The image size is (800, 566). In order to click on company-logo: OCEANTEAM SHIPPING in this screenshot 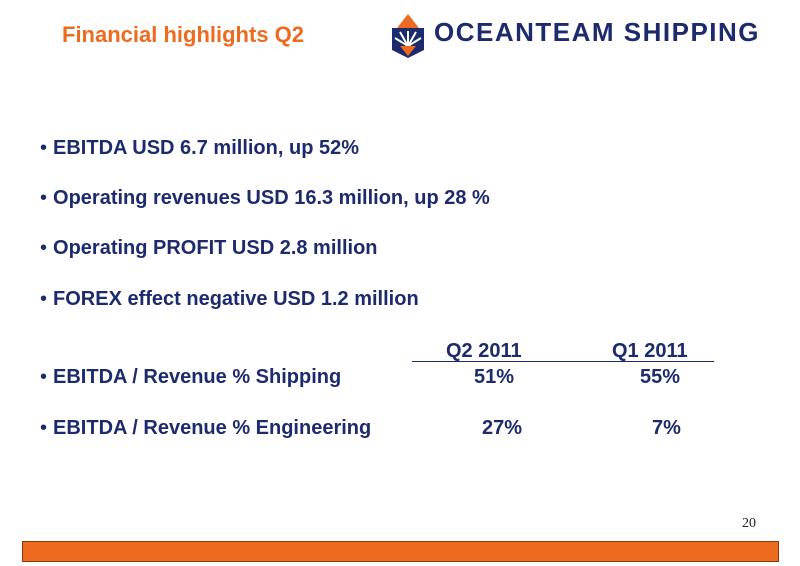, I will do `click(583, 37)`.